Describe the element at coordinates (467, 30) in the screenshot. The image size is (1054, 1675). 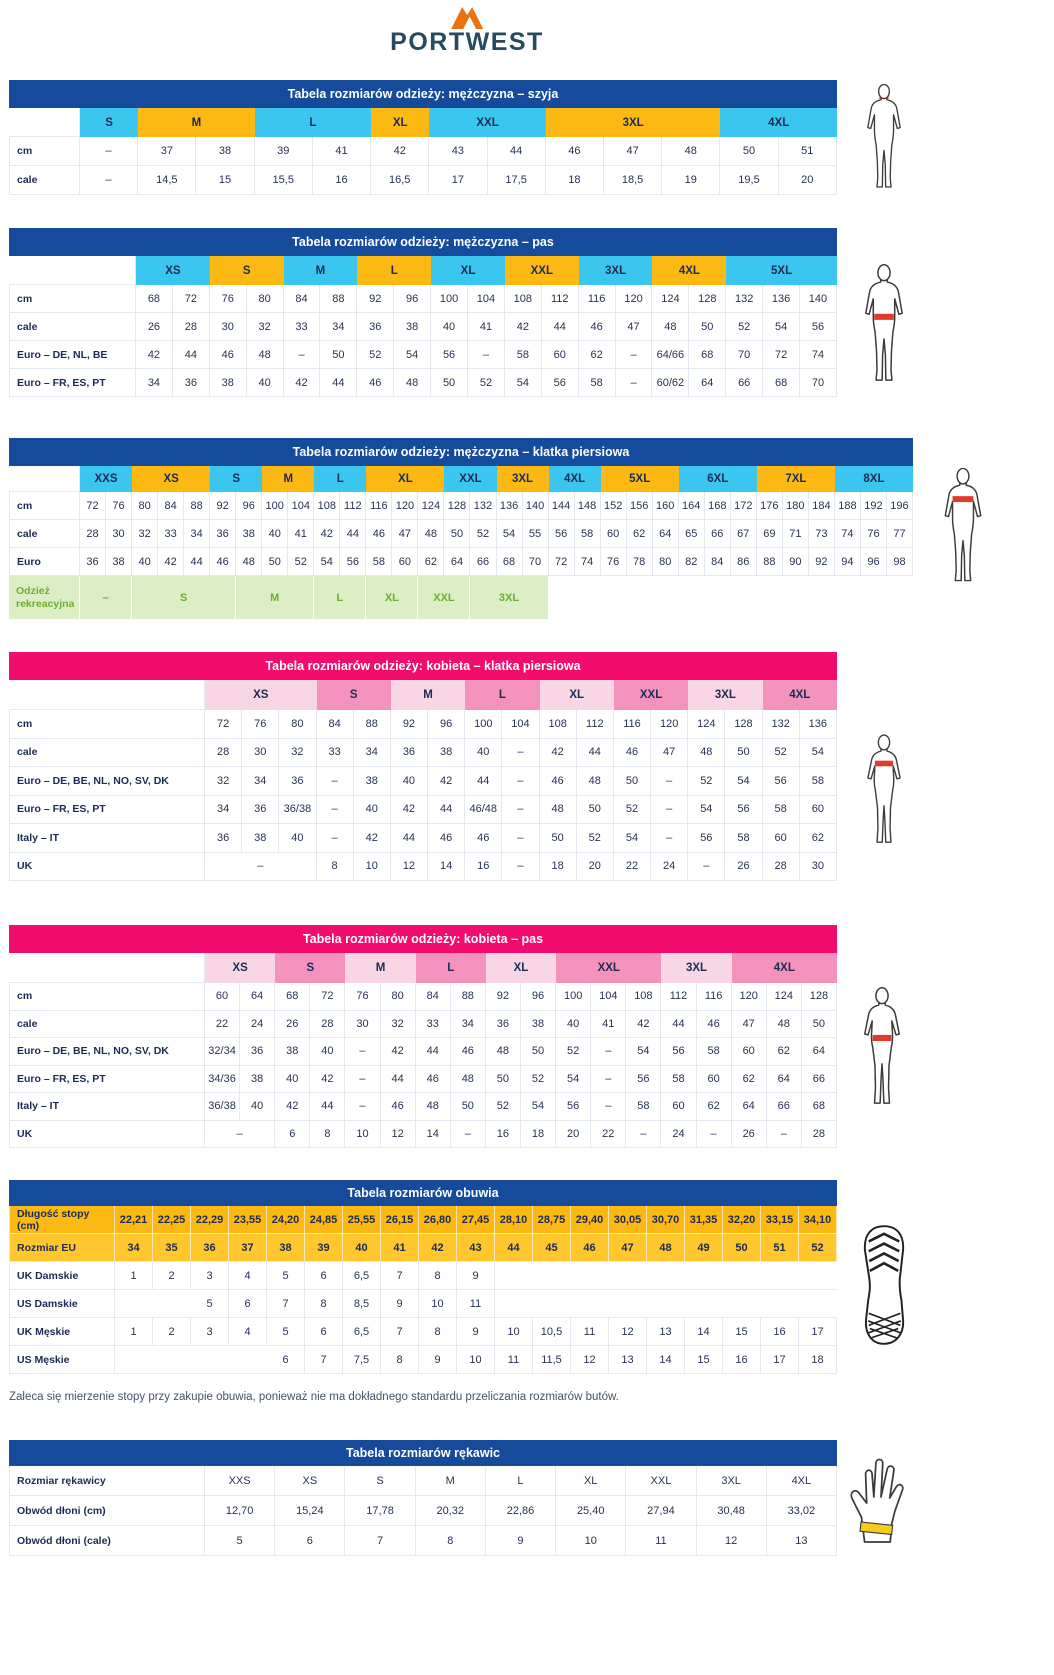
I see `portwest-logo: PORTWEST` at that location.